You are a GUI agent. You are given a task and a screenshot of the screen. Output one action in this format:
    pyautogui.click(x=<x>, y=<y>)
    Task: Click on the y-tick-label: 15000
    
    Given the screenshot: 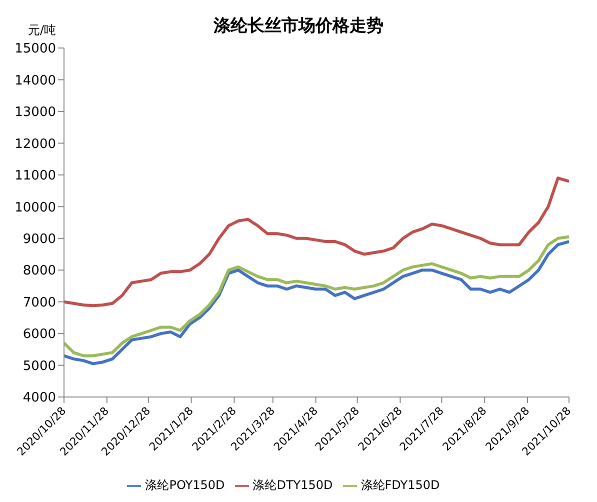 What is the action you would take?
    pyautogui.click(x=35, y=49)
    